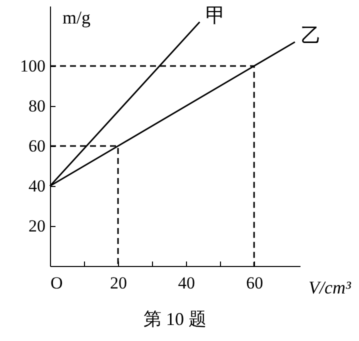 The width and height of the screenshot is (359, 341). Describe the element at coordinates (37, 146) in the screenshot. I see `y-tick-label: 60` at that location.